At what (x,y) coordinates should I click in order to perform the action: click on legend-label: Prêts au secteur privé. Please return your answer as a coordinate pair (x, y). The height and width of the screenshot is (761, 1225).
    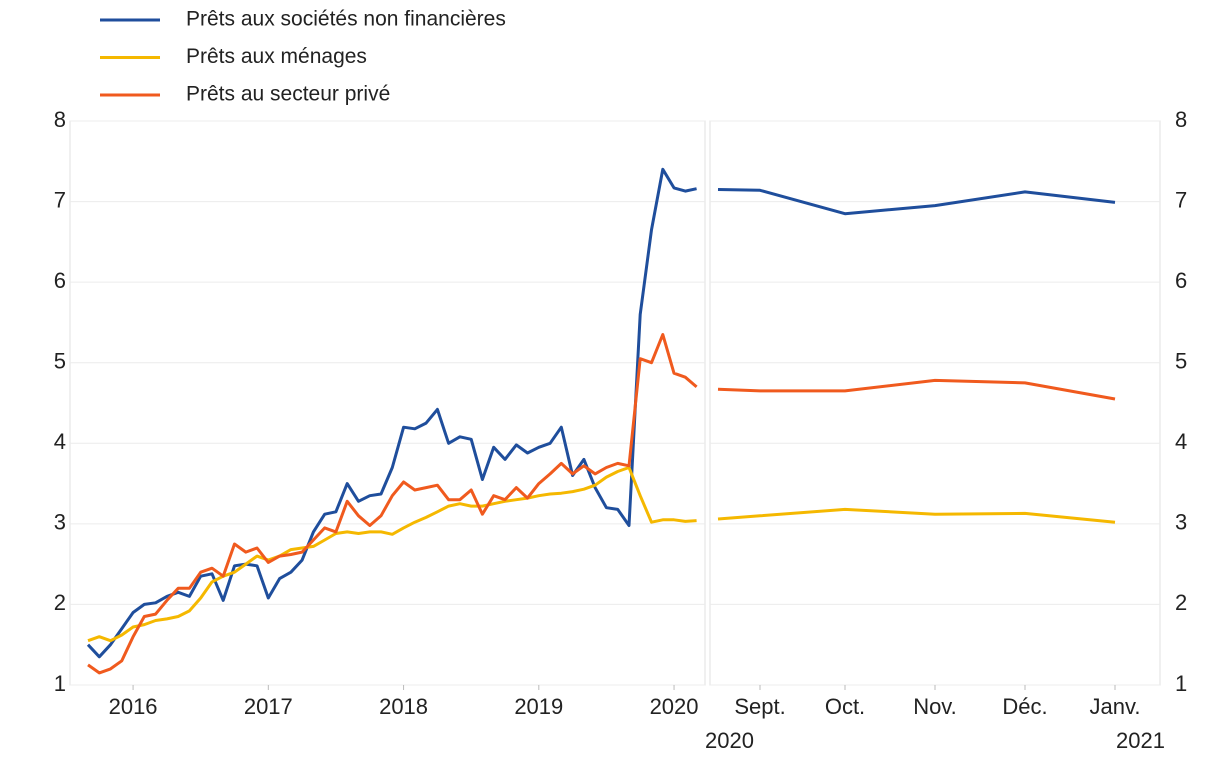
    Looking at the image, I should click on (288, 94).